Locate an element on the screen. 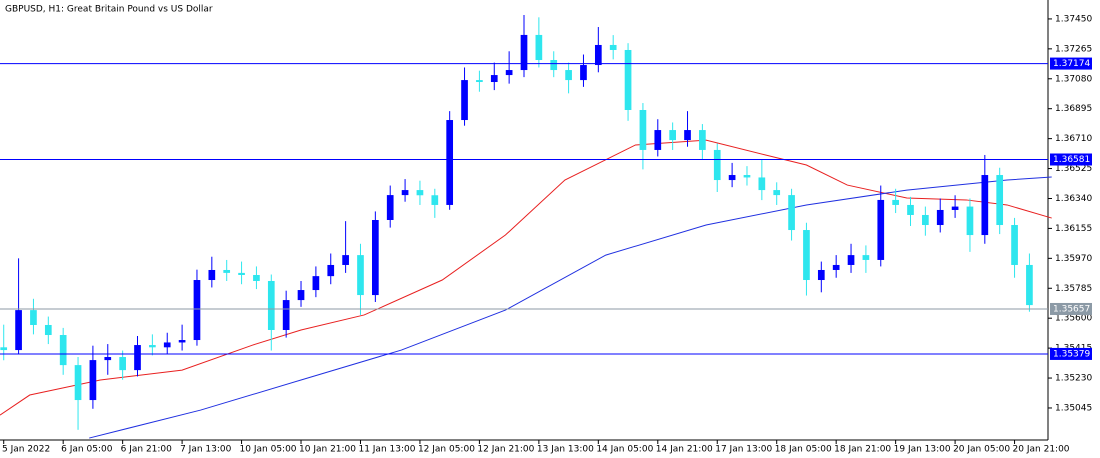 The height and width of the screenshot is (458, 1100). x-tick-label: 13 Jan 13:00 is located at coordinates (565, 450).